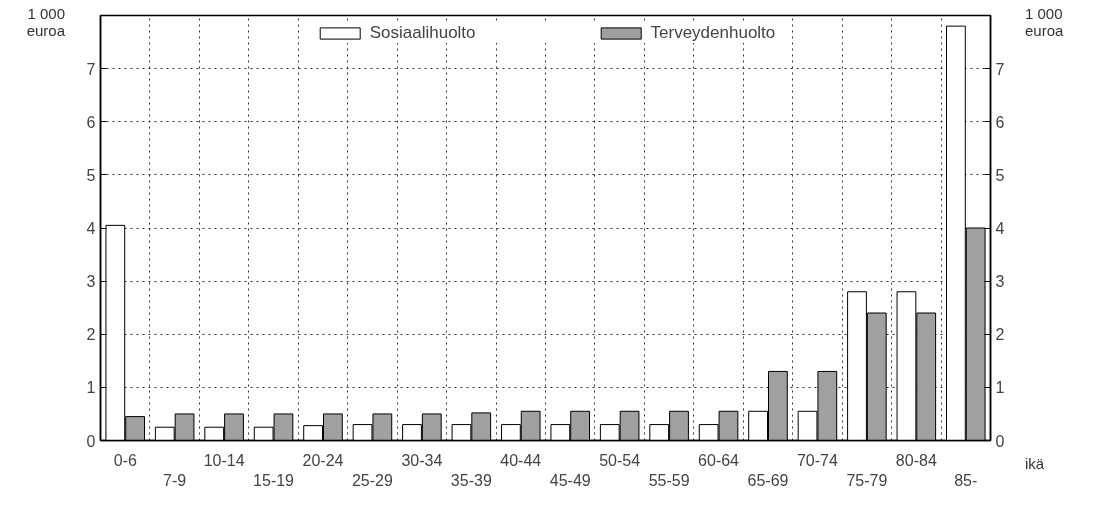 This screenshot has width=1101, height=525. Describe the element at coordinates (91, 335) in the screenshot. I see `y-tick-label: 2` at that location.